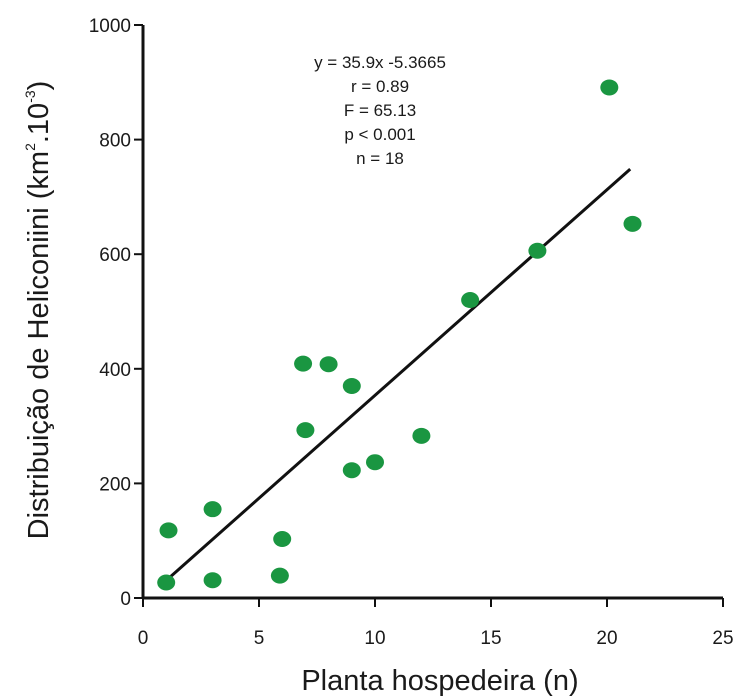 This screenshot has height=700, width=739. I want to click on x-tick-label: 5, so click(259, 638).